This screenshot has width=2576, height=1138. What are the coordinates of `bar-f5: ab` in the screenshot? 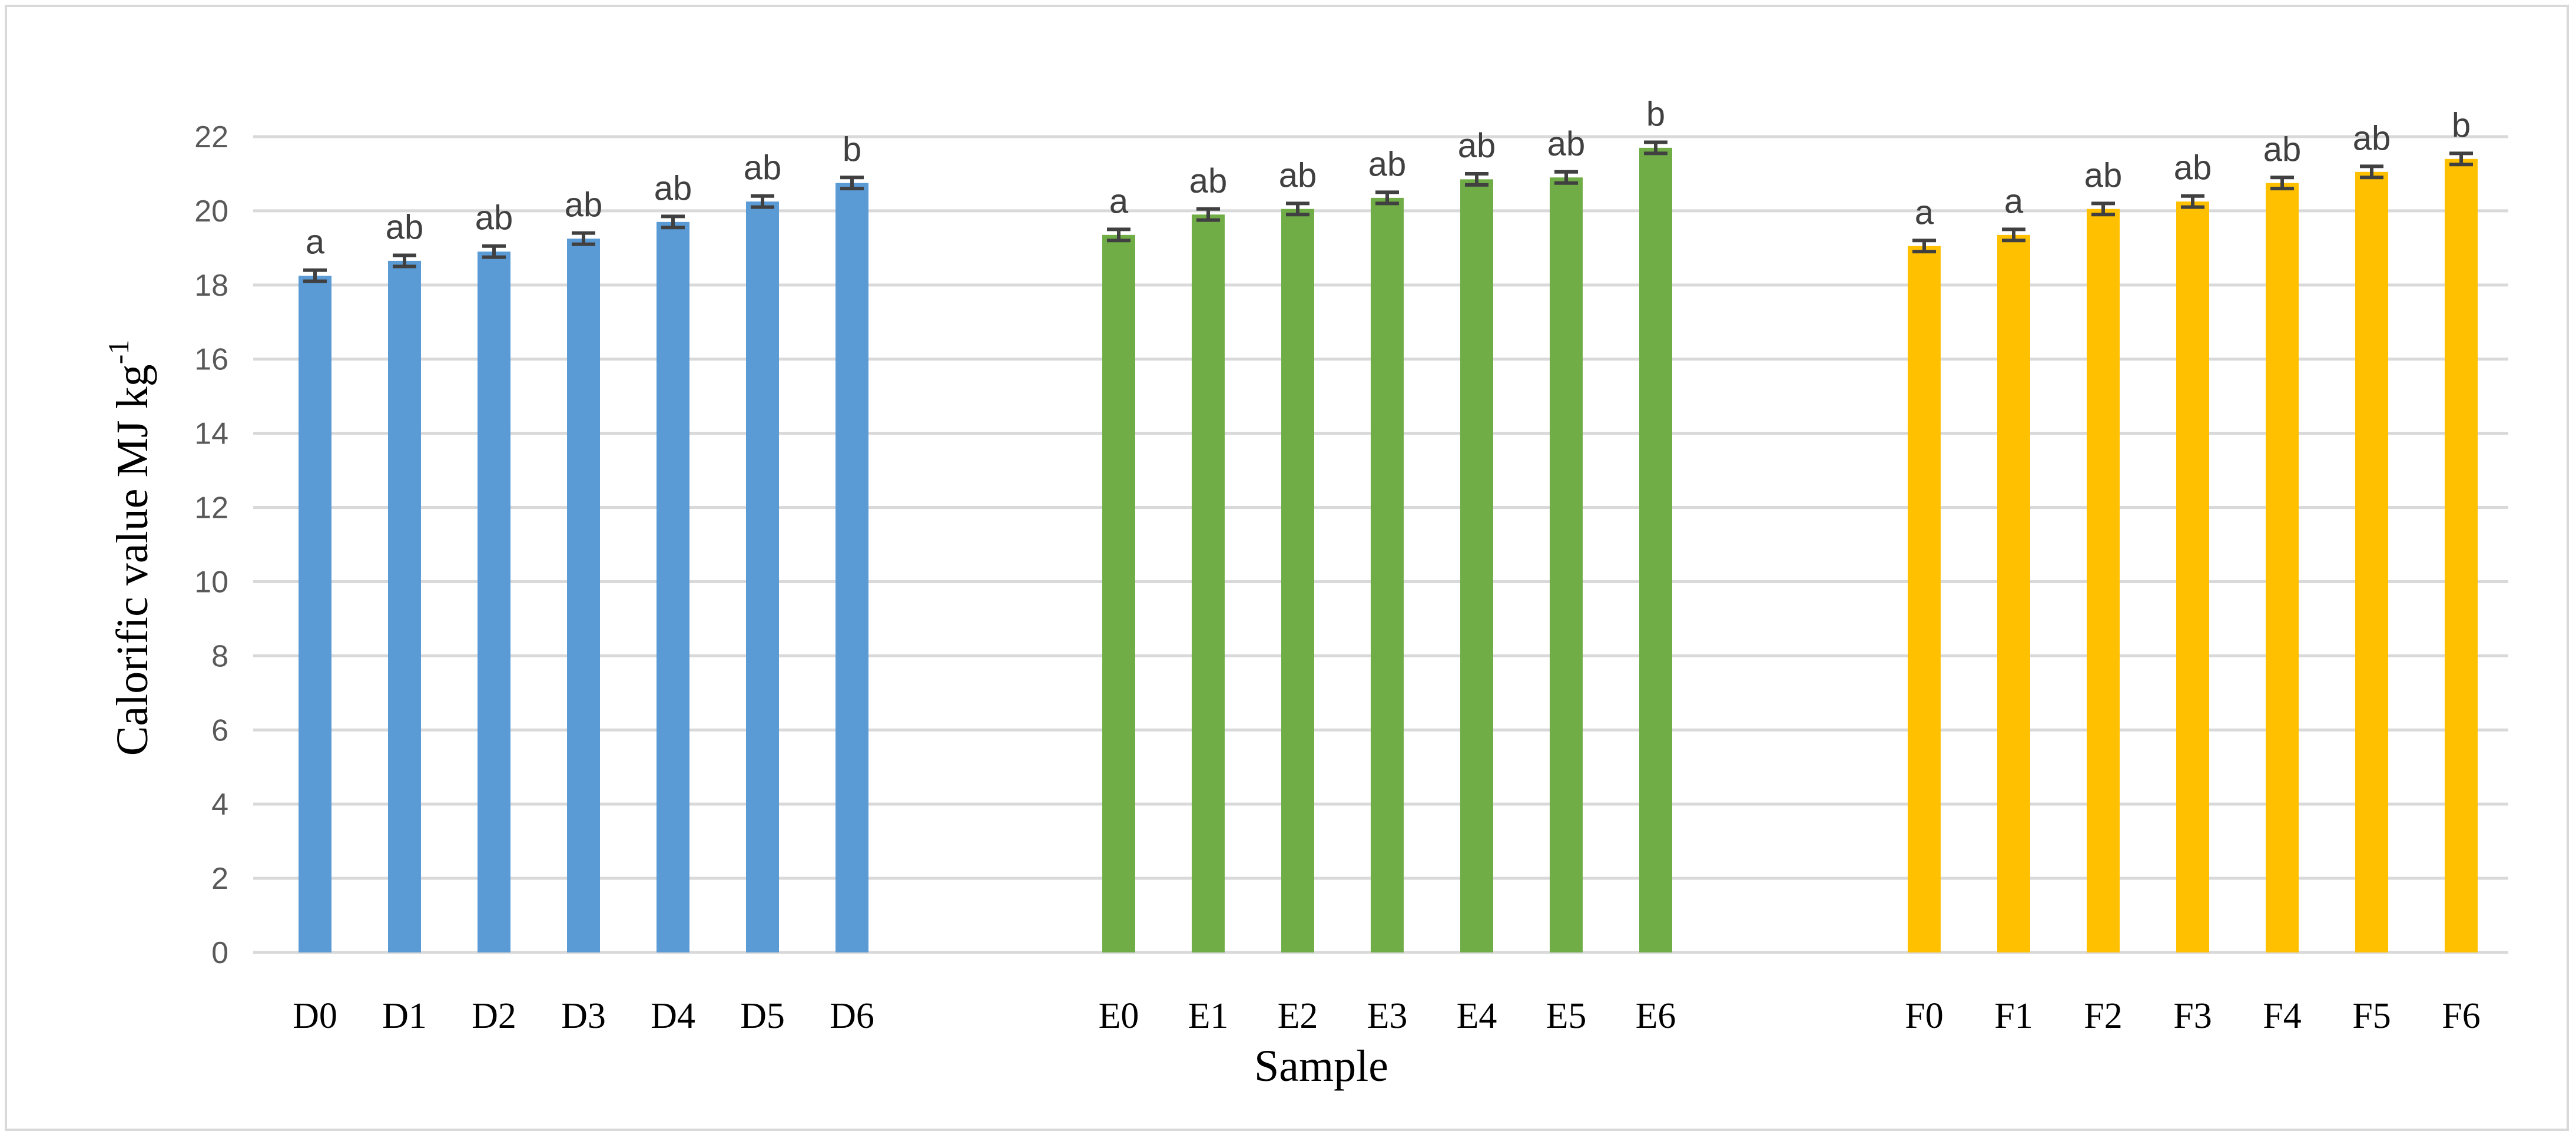 It's located at (2372, 535).